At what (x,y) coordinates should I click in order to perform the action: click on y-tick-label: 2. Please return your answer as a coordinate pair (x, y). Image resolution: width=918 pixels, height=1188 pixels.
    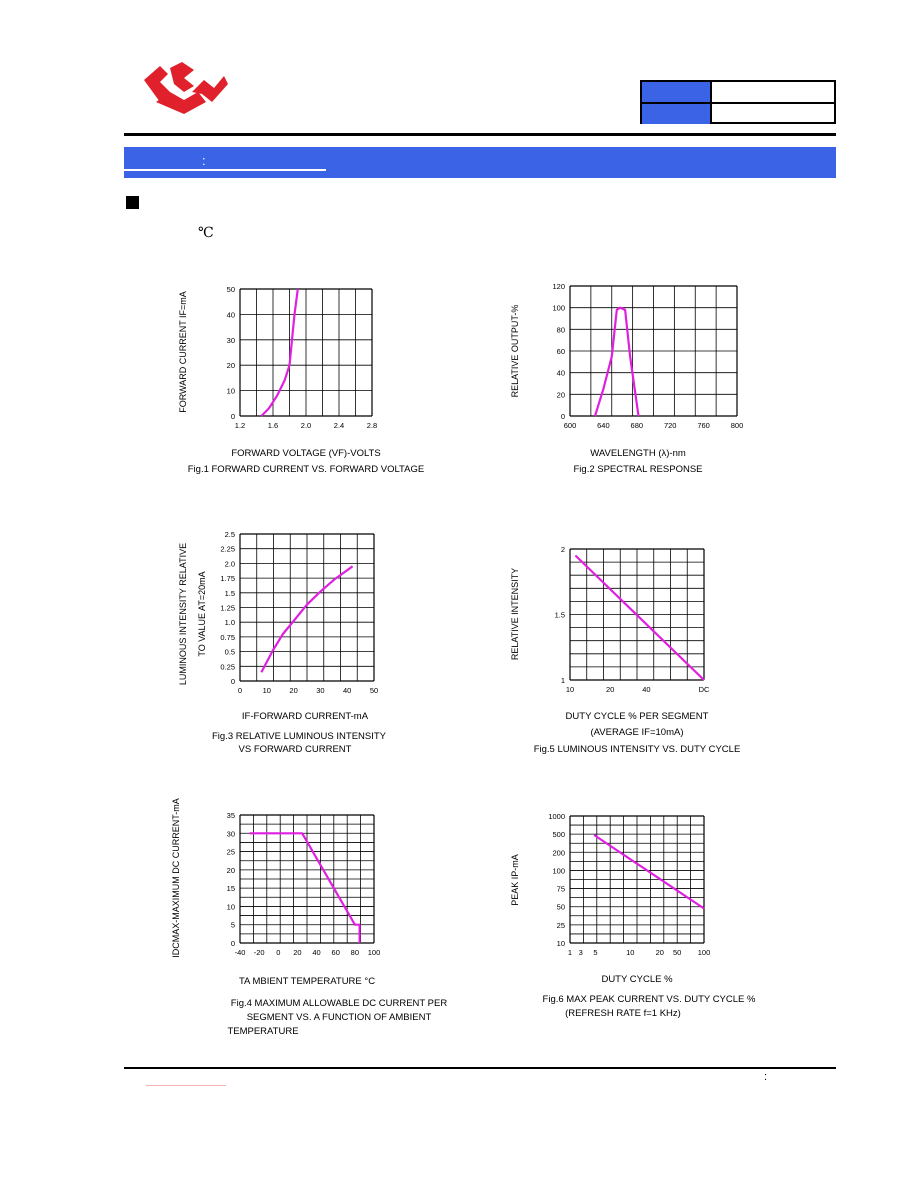
    Looking at the image, I should click on (563, 549).